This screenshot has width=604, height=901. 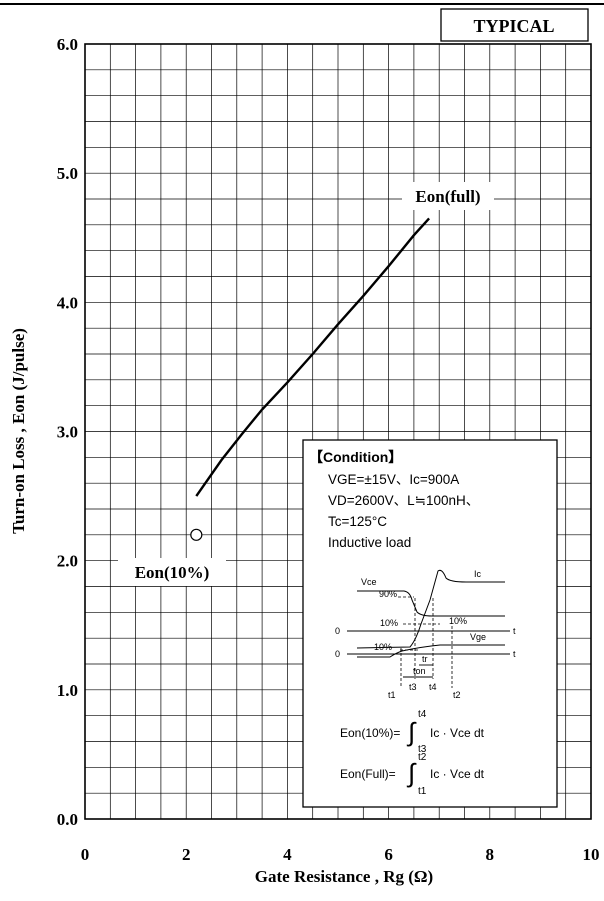 What do you see at coordinates (413, 687) in the screenshot?
I see `t3-label: t3` at bounding box center [413, 687].